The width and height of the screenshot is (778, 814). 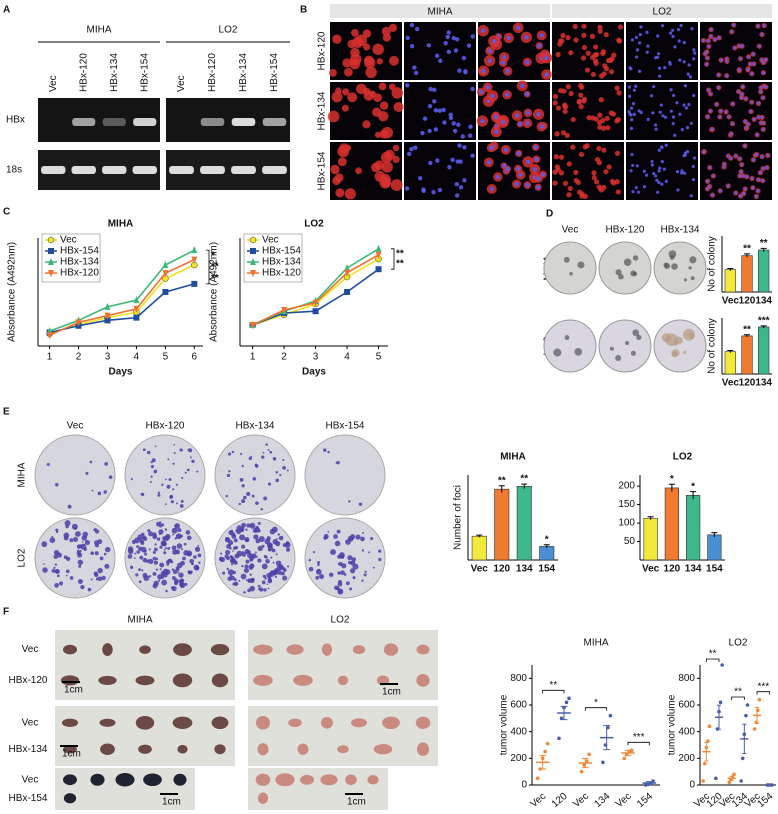 I want to click on column-label: HBx-120, so click(x=165, y=426).